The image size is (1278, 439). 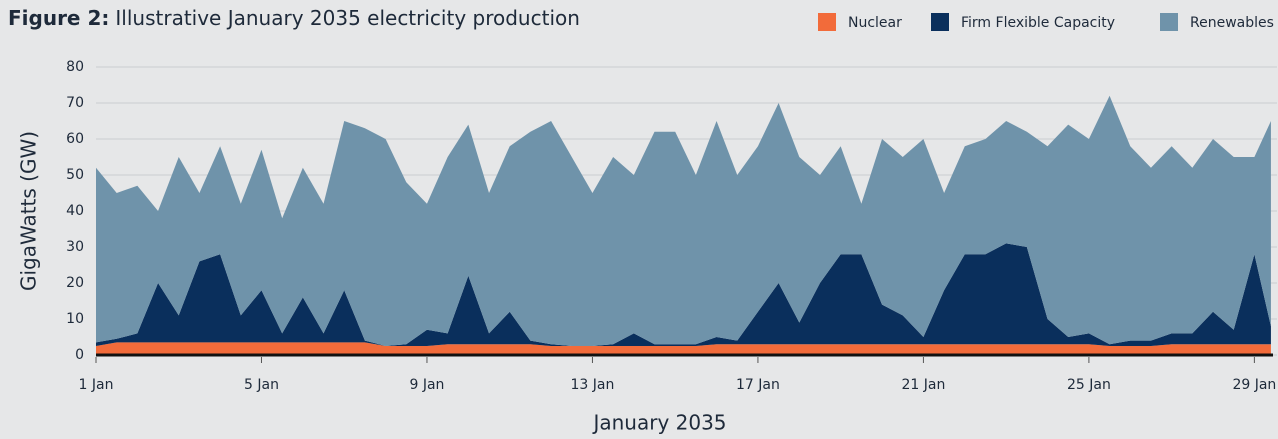 What do you see at coordinates (75, 103) in the screenshot?
I see `y-tick-label: 70` at bounding box center [75, 103].